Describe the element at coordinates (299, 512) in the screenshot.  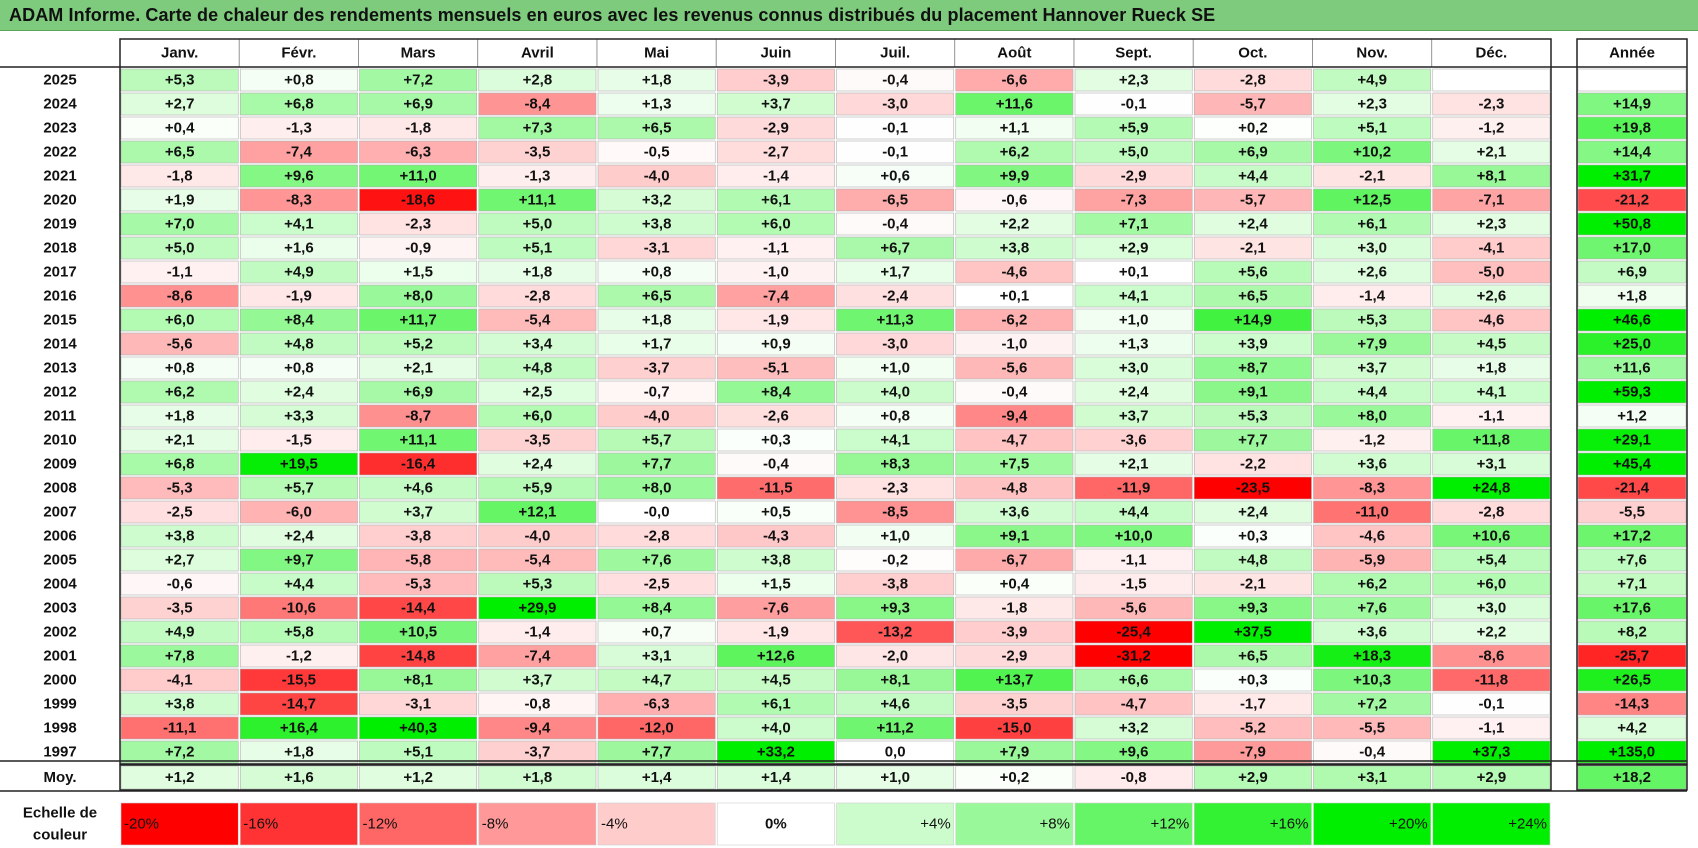
I see `cell-value: -6,0` at that location.